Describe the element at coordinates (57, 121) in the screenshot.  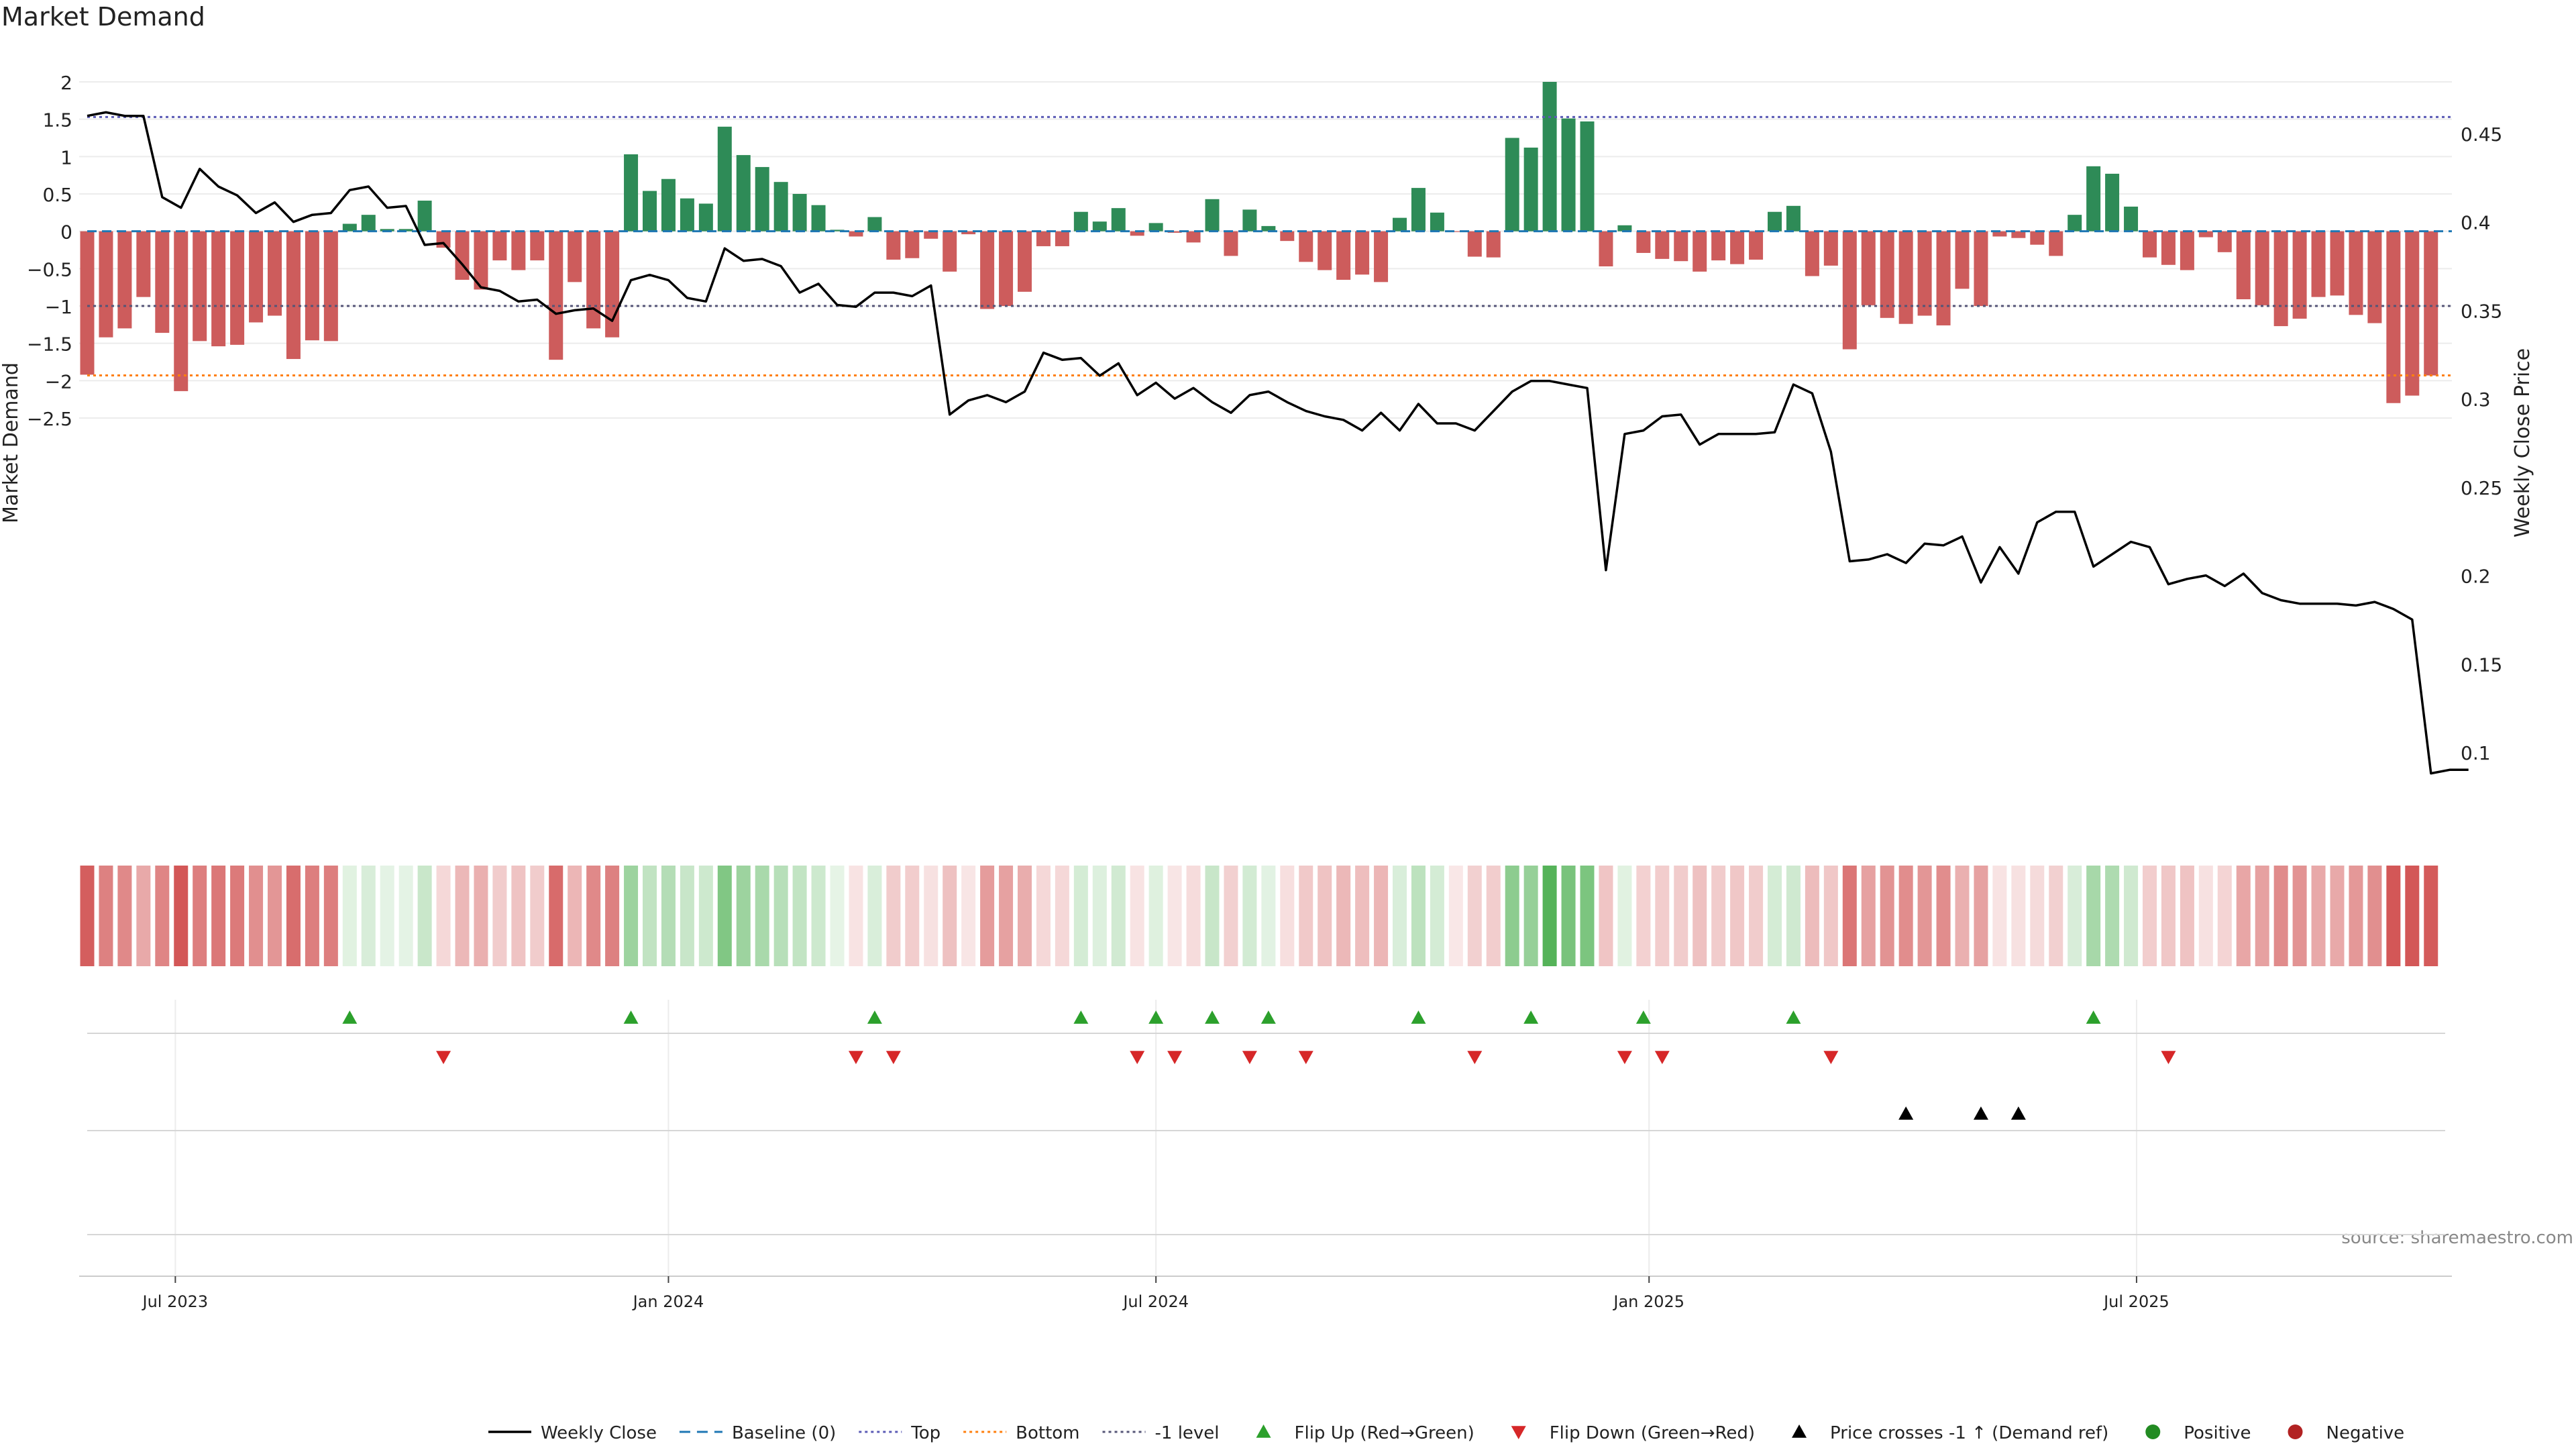
I see `y-tick-label: 1.5` at that location.